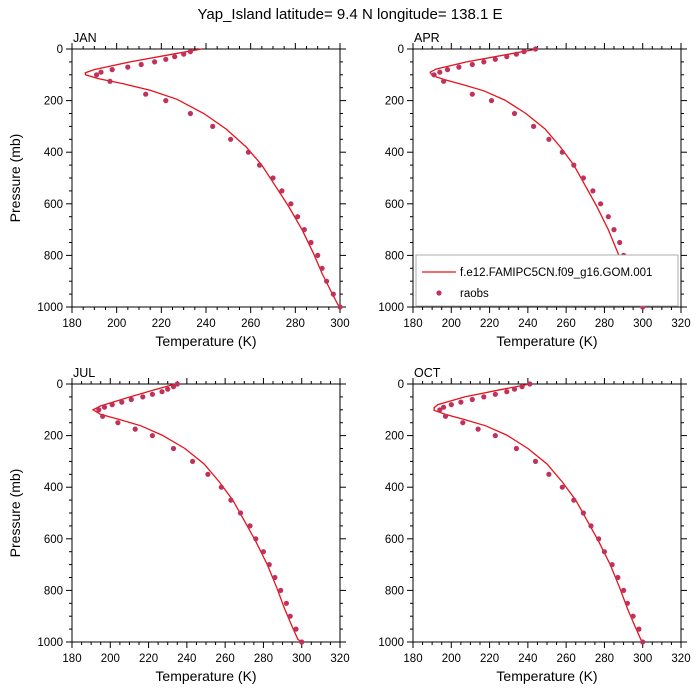  Describe the element at coordinates (394, 540) in the screenshot. I see `y-tick-label: 600` at that location.